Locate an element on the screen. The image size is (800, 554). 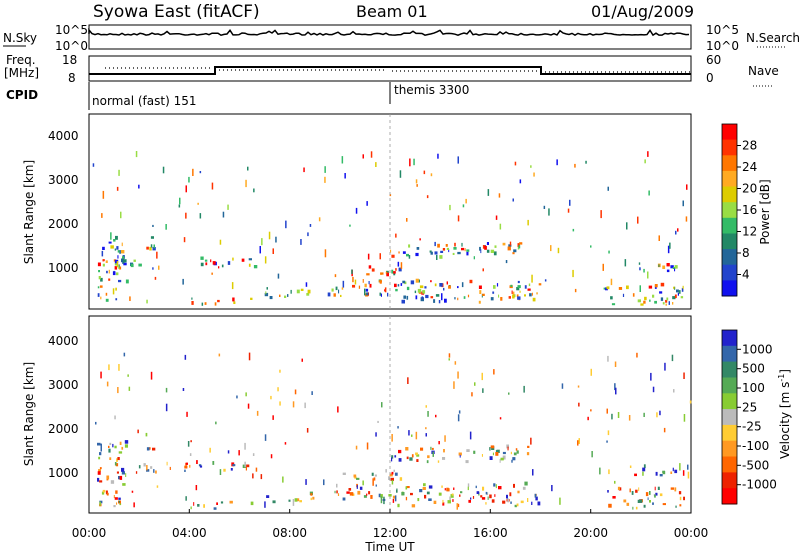
cpid-label: CPID is located at coordinates (22, 95).